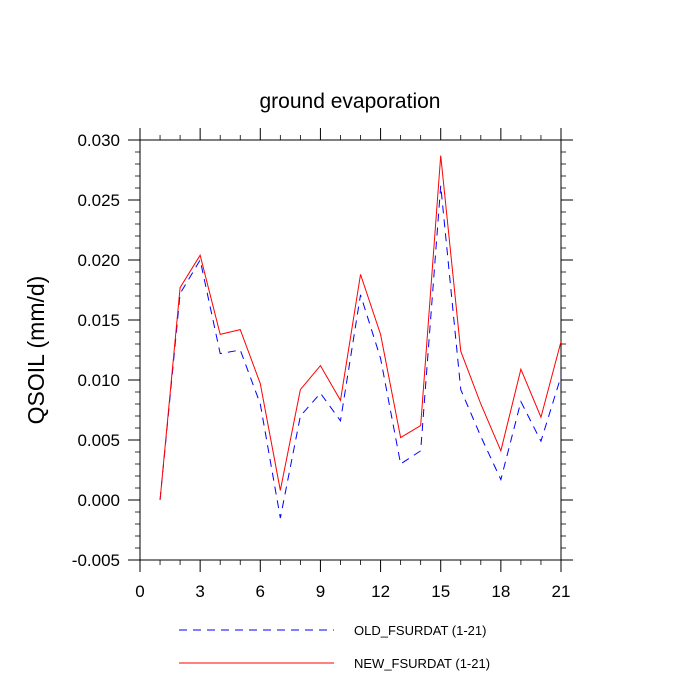 The image size is (700, 700). Describe the element at coordinates (98, 260) in the screenshot. I see `y-tick-label: 0.020` at that location.